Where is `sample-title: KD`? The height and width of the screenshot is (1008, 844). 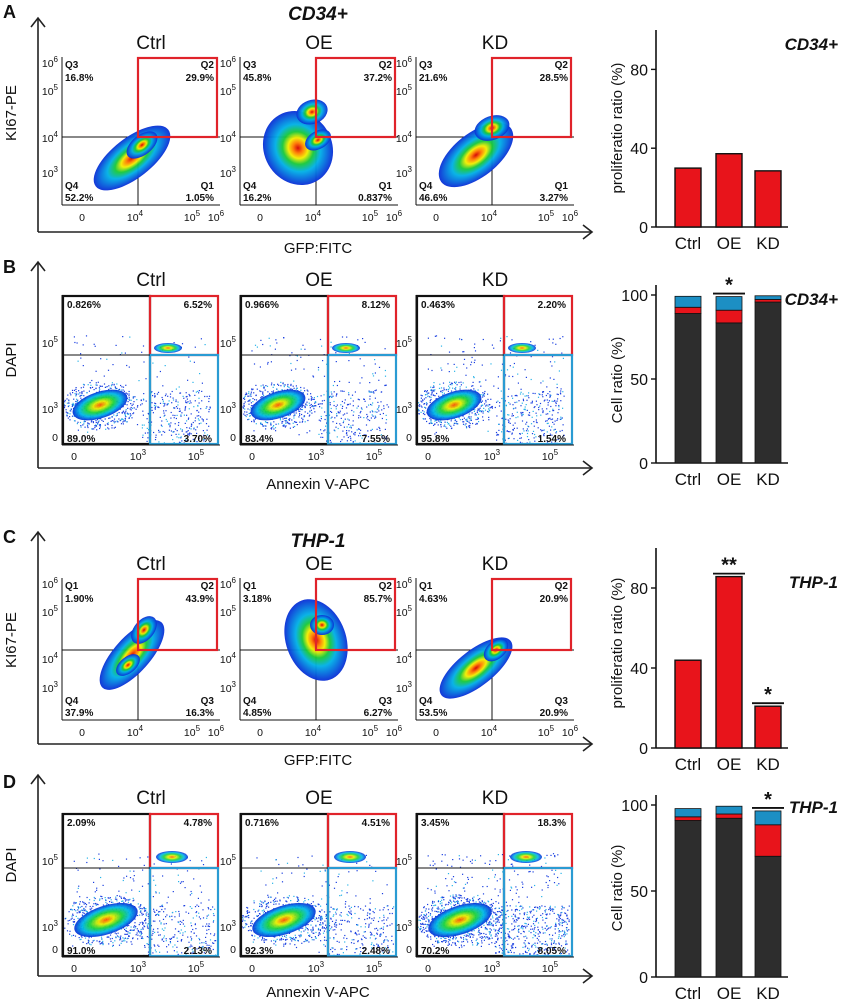 sample-title: KD is located at coordinates (495, 564).